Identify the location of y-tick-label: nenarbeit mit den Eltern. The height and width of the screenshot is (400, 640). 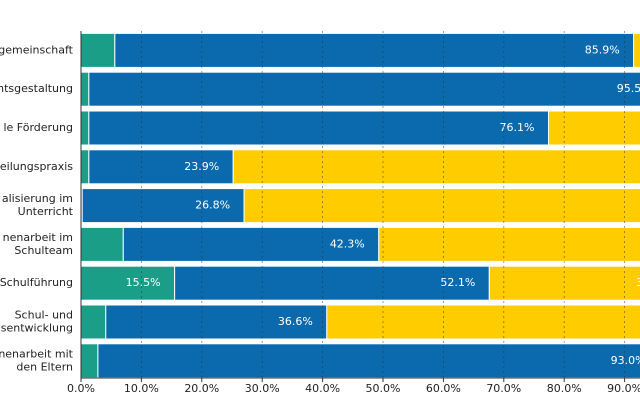
(37, 360).